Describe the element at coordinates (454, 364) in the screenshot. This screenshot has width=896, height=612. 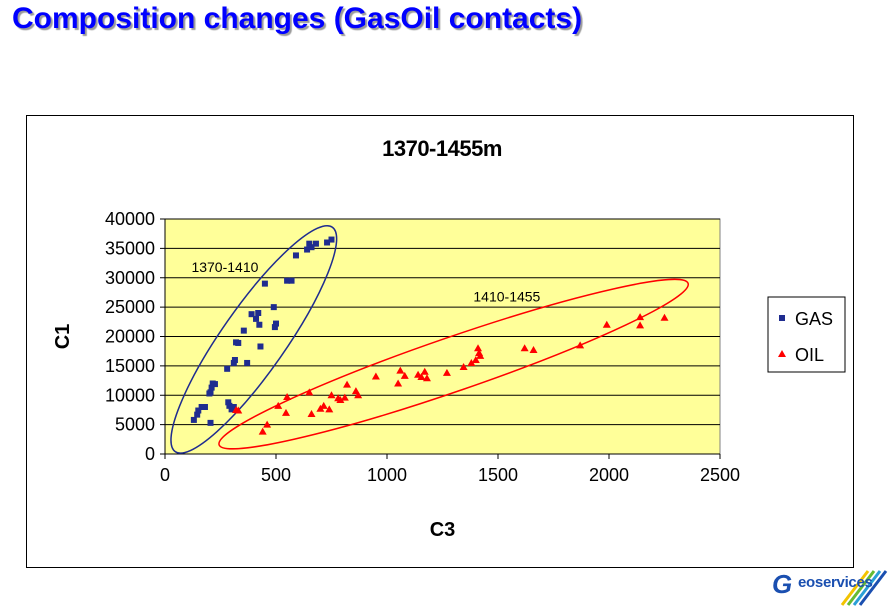
I see `oil-ellipse` at that location.